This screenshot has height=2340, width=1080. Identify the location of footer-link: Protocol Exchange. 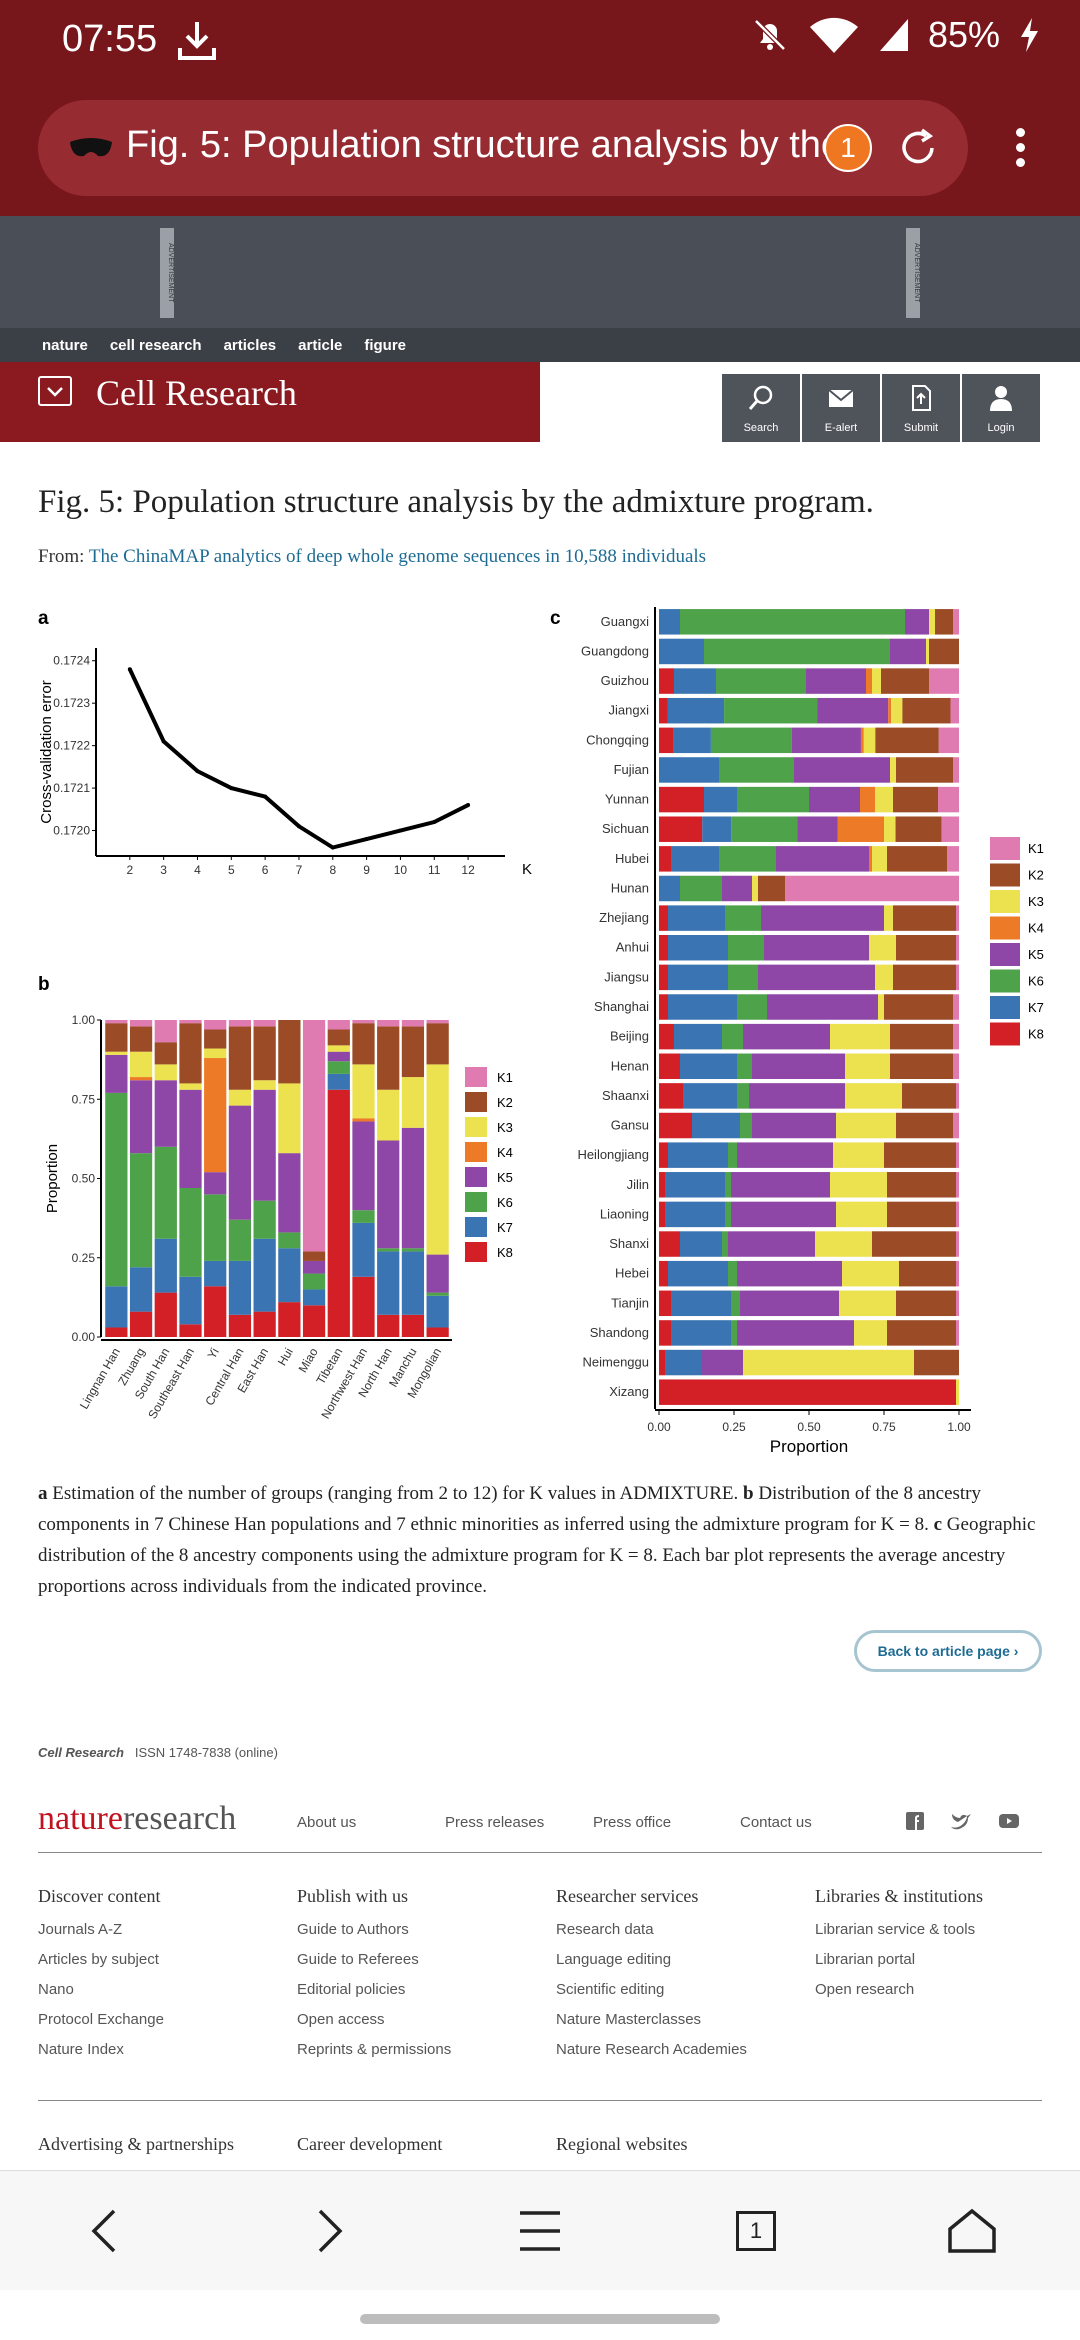
(101, 2019).